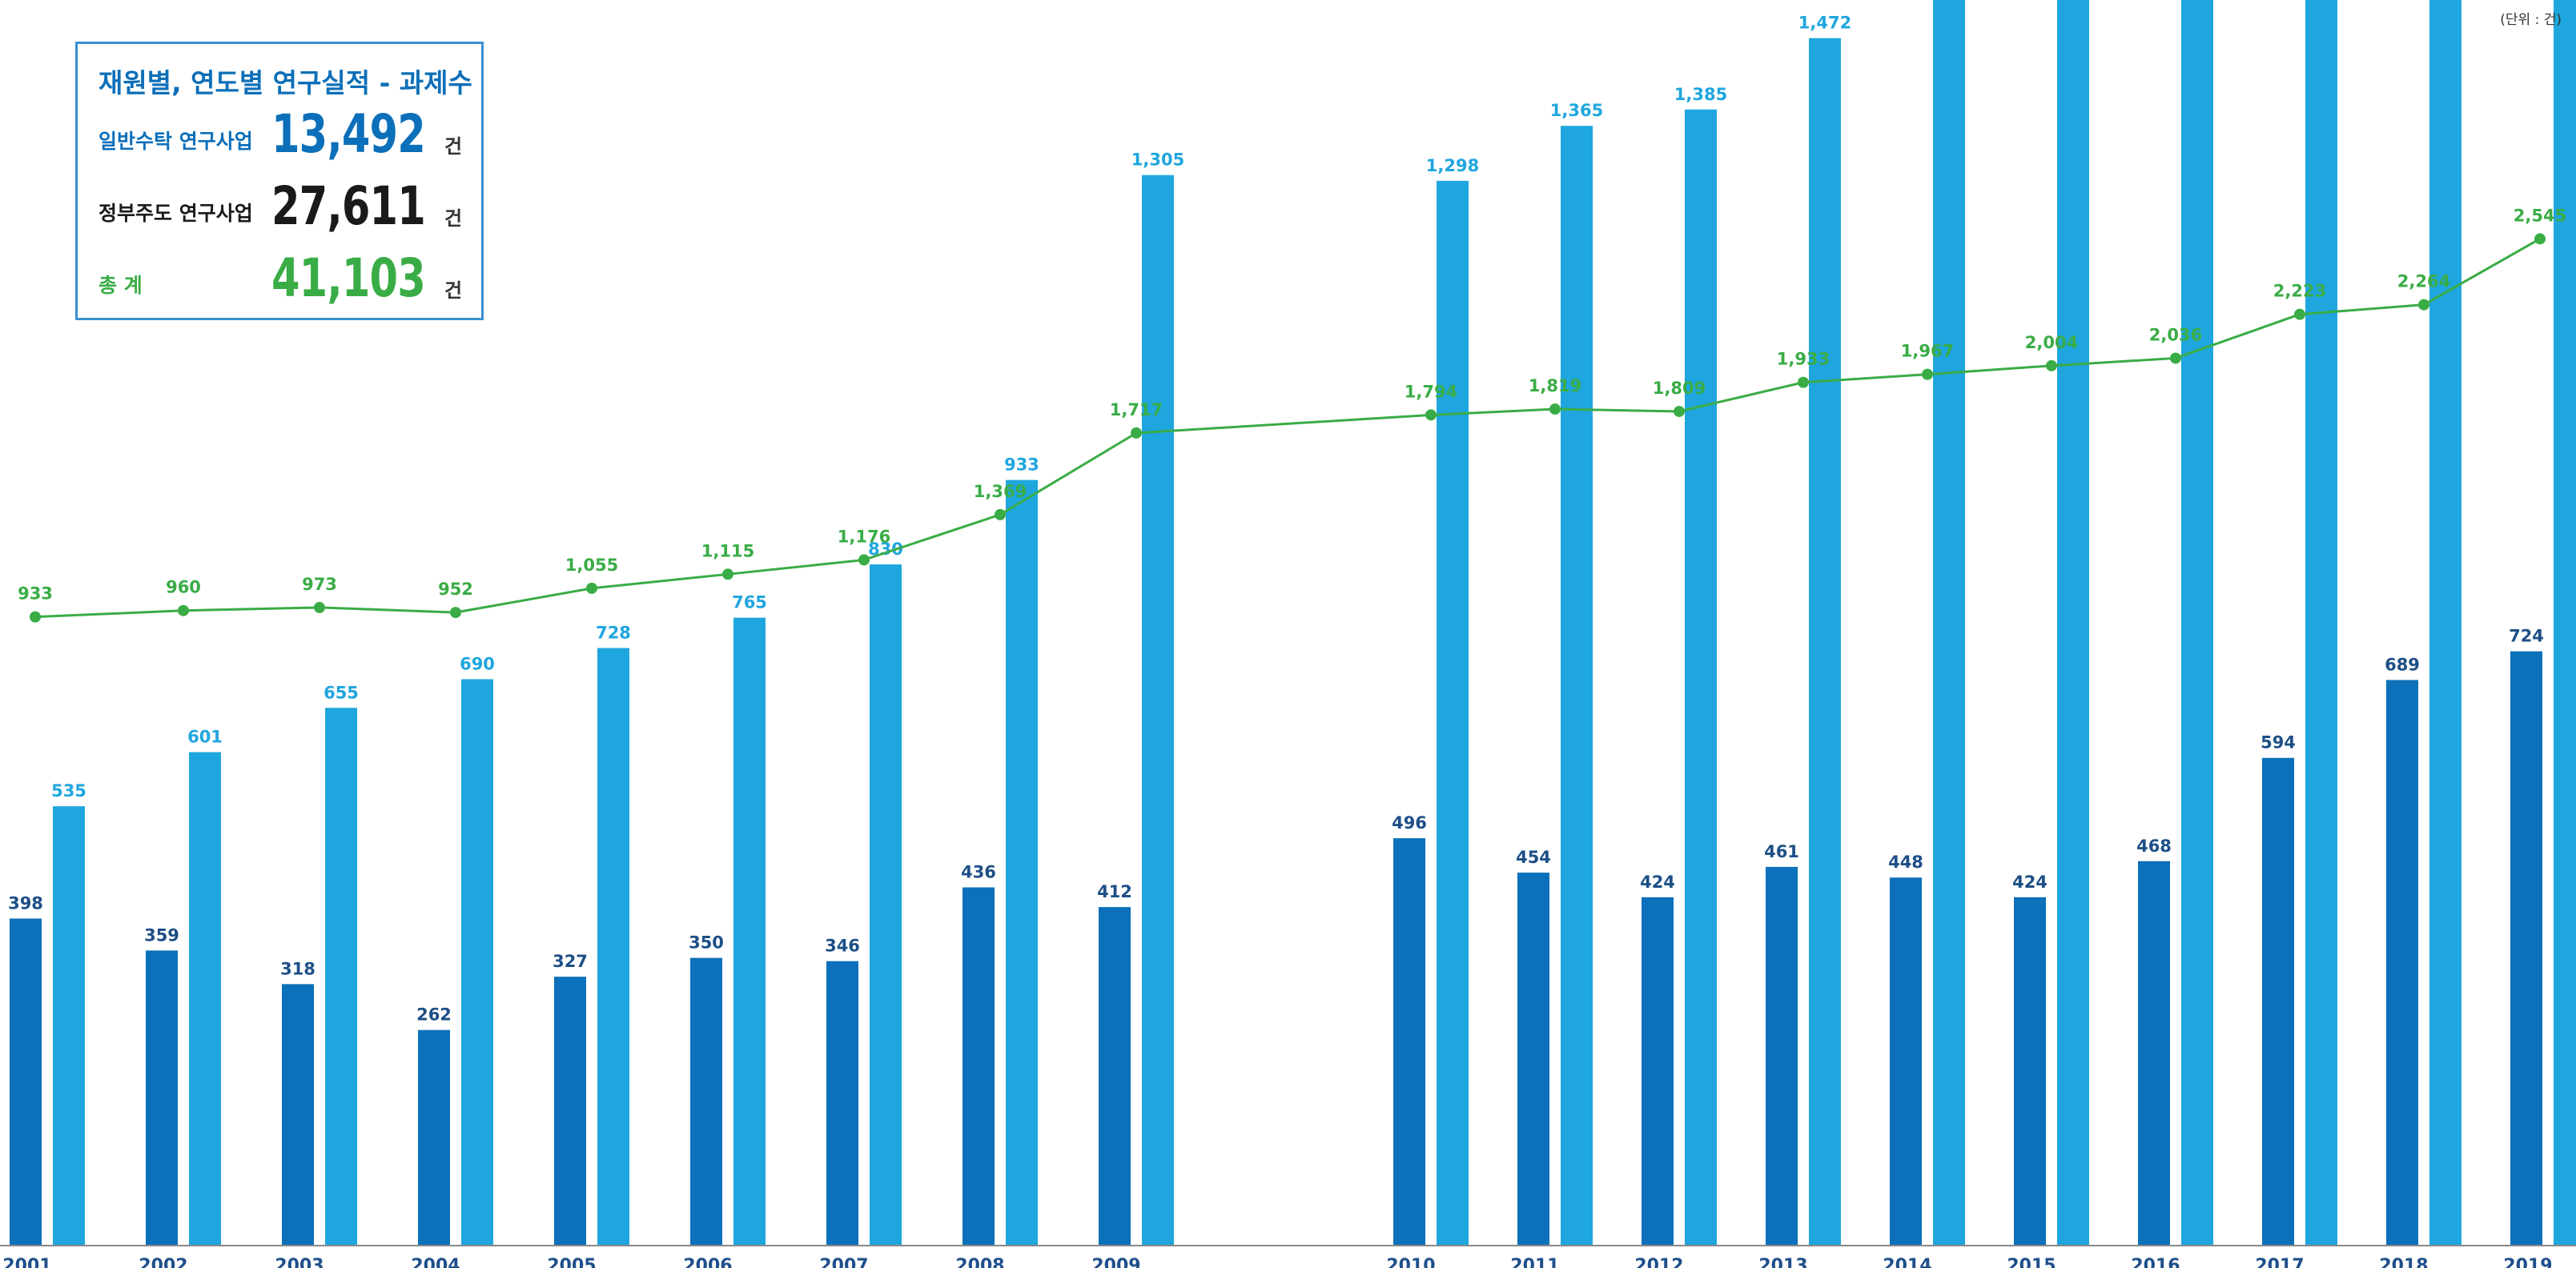 The image size is (2576, 1268). Describe the element at coordinates (2526, 636) in the screenshot. I see `bar-label-general-2019: 724` at that location.